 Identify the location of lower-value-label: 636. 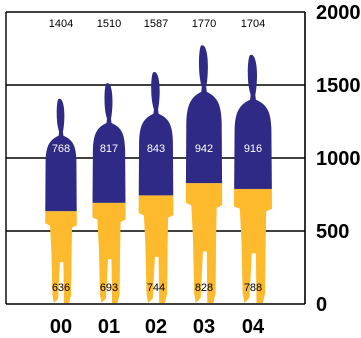
(61, 288).